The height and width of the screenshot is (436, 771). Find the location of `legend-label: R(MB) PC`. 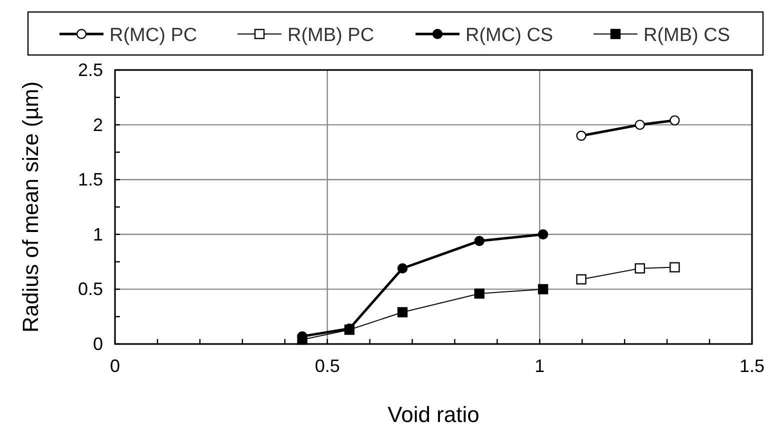

legend-label: R(MB) PC is located at coordinates (331, 35).